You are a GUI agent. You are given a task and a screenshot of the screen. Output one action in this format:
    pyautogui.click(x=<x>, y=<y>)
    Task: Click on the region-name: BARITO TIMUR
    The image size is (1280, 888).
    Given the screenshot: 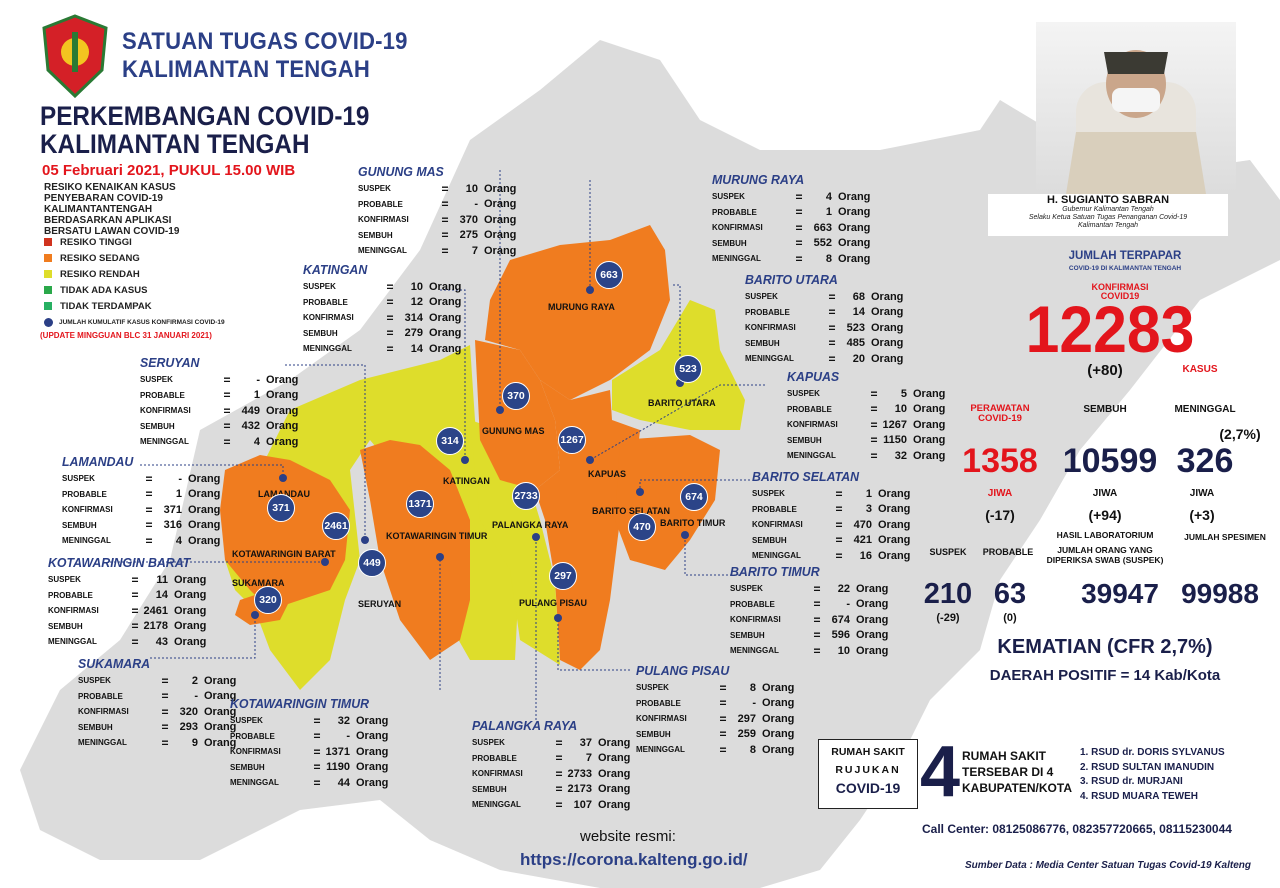 What is the action you would take?
    pyautogui.click(x=775, y=571)
    